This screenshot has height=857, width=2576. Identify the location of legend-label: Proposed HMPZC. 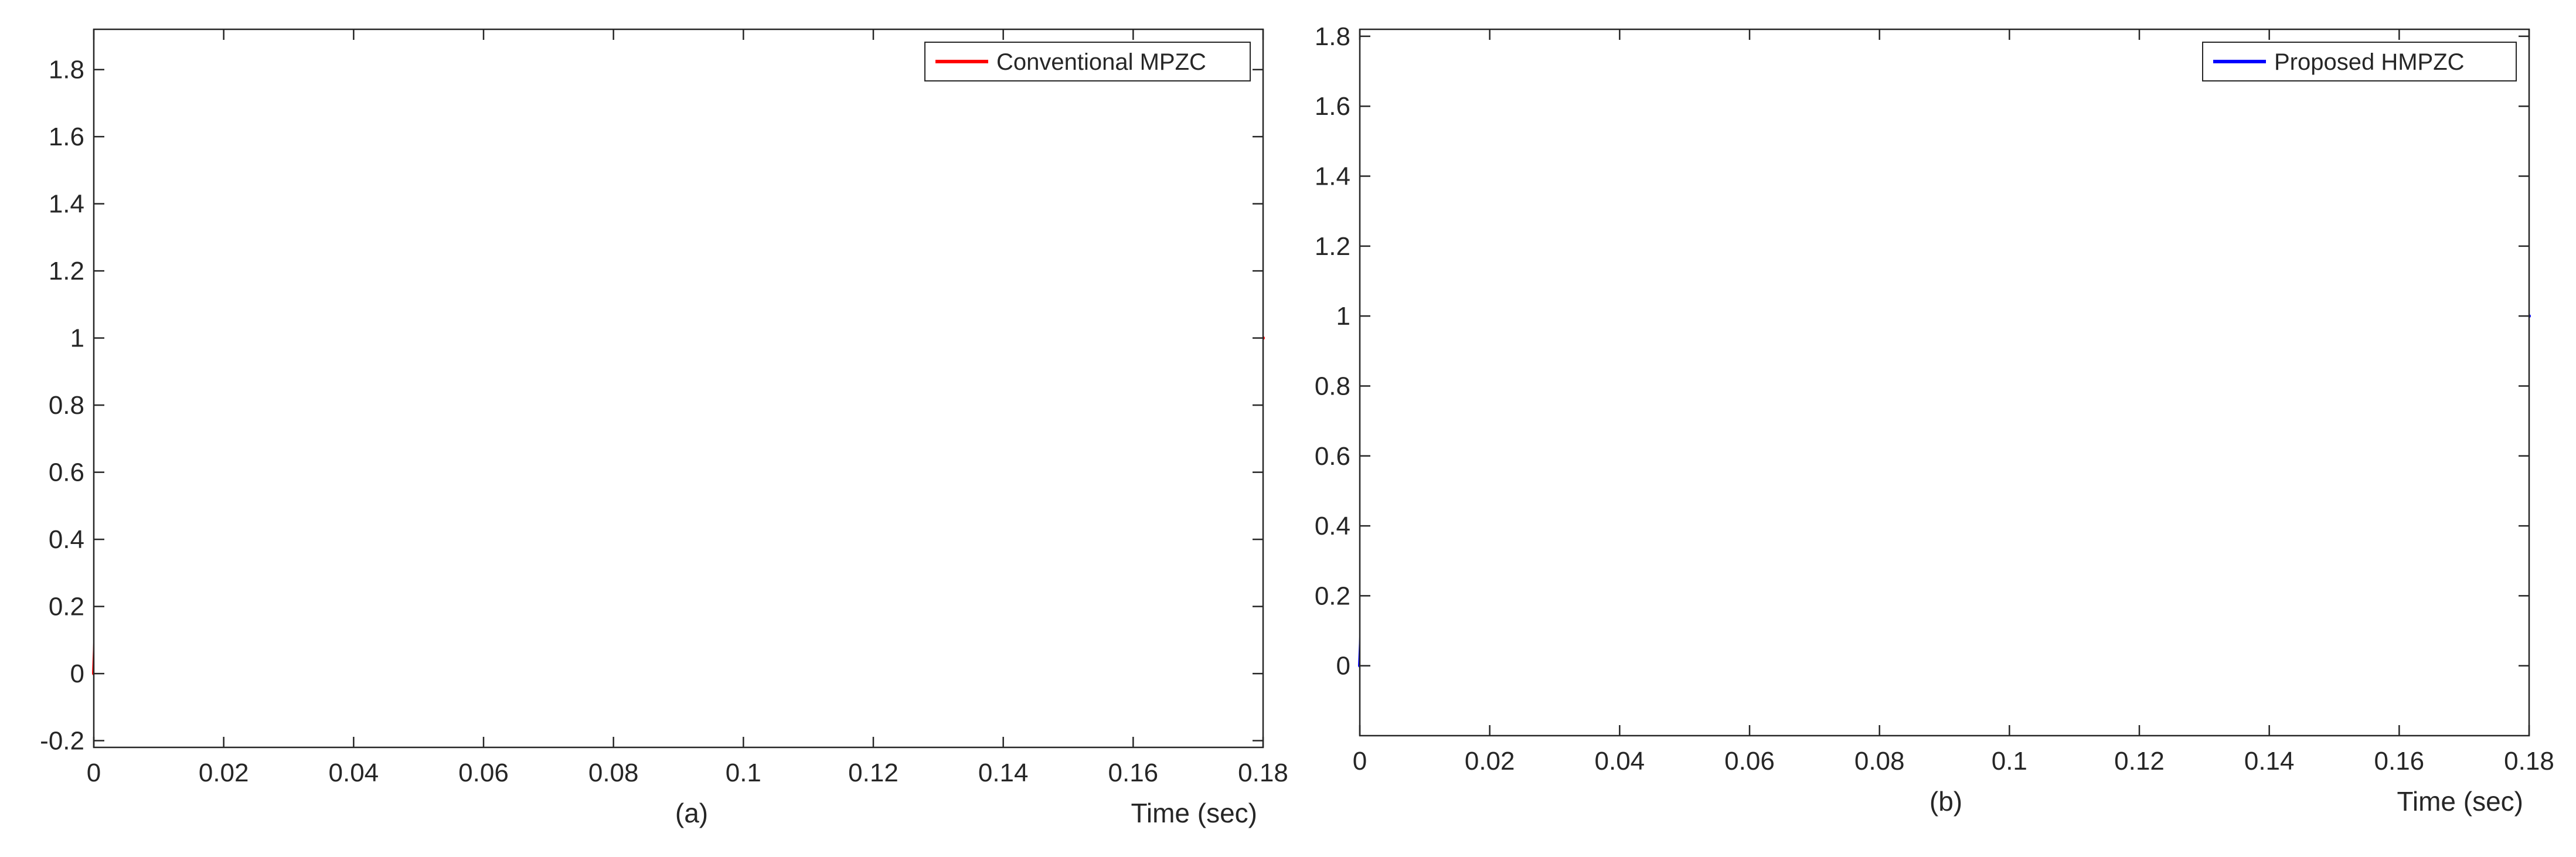
(2369, 62).